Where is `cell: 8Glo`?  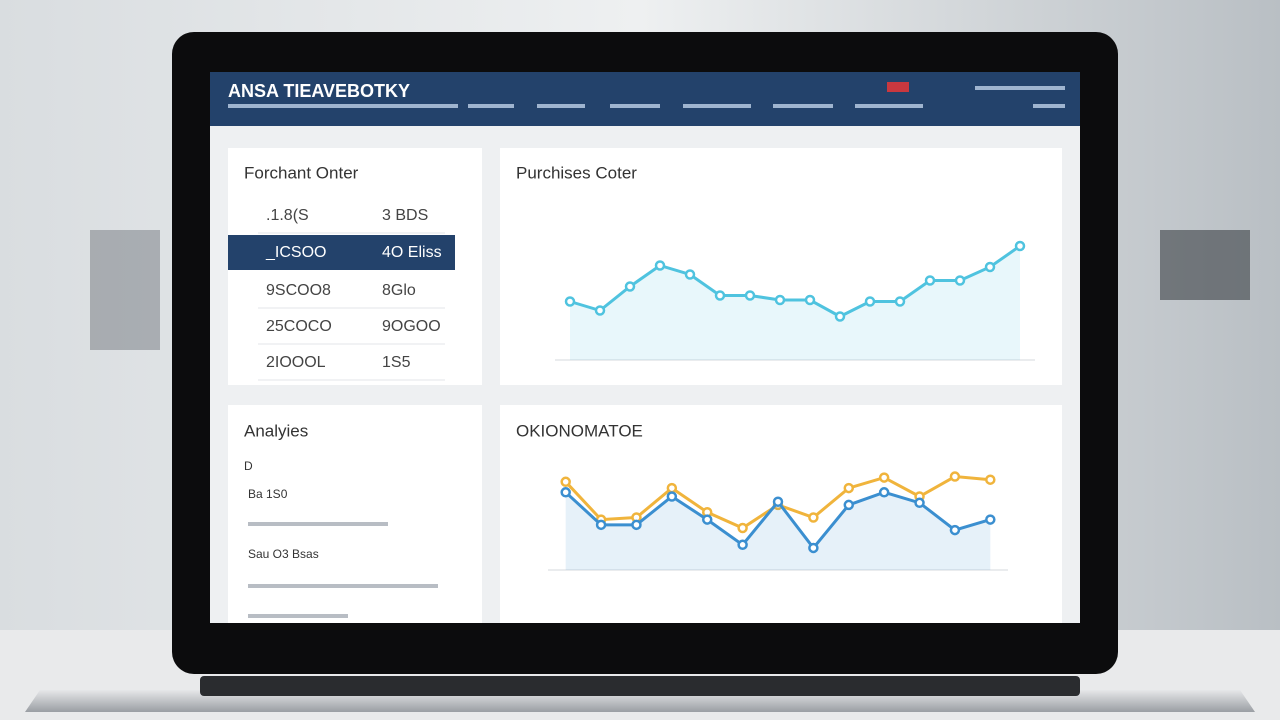 cell: 8Glo is located at coordinates (399, 290).